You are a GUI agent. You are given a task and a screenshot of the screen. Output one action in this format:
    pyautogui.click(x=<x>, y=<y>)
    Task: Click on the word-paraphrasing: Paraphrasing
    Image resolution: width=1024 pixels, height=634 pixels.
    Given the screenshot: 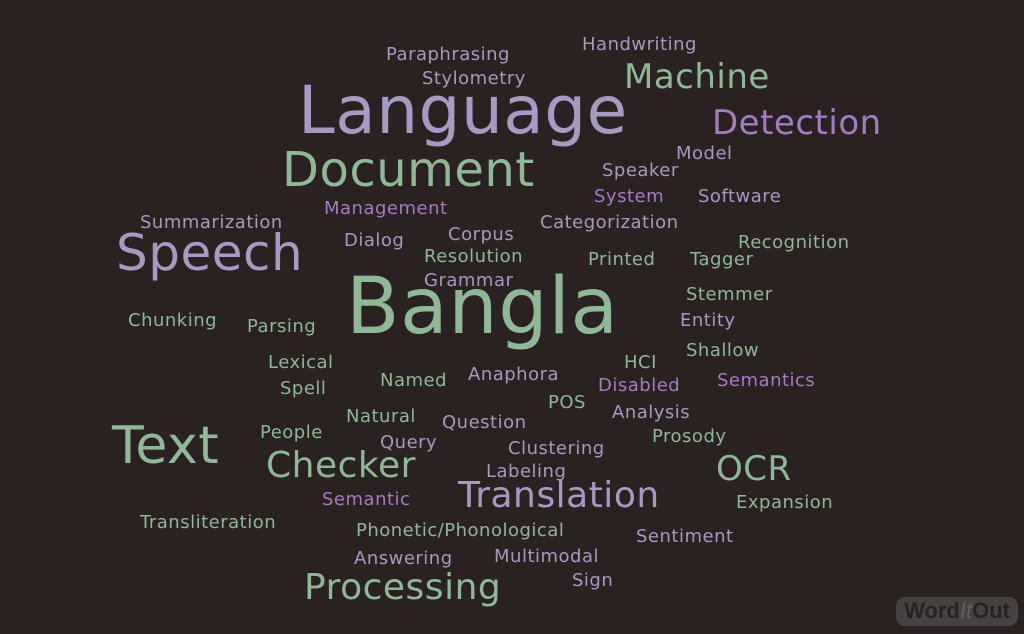 What is the action you would take?
    pyautogui.click(x=448, y=54)
    